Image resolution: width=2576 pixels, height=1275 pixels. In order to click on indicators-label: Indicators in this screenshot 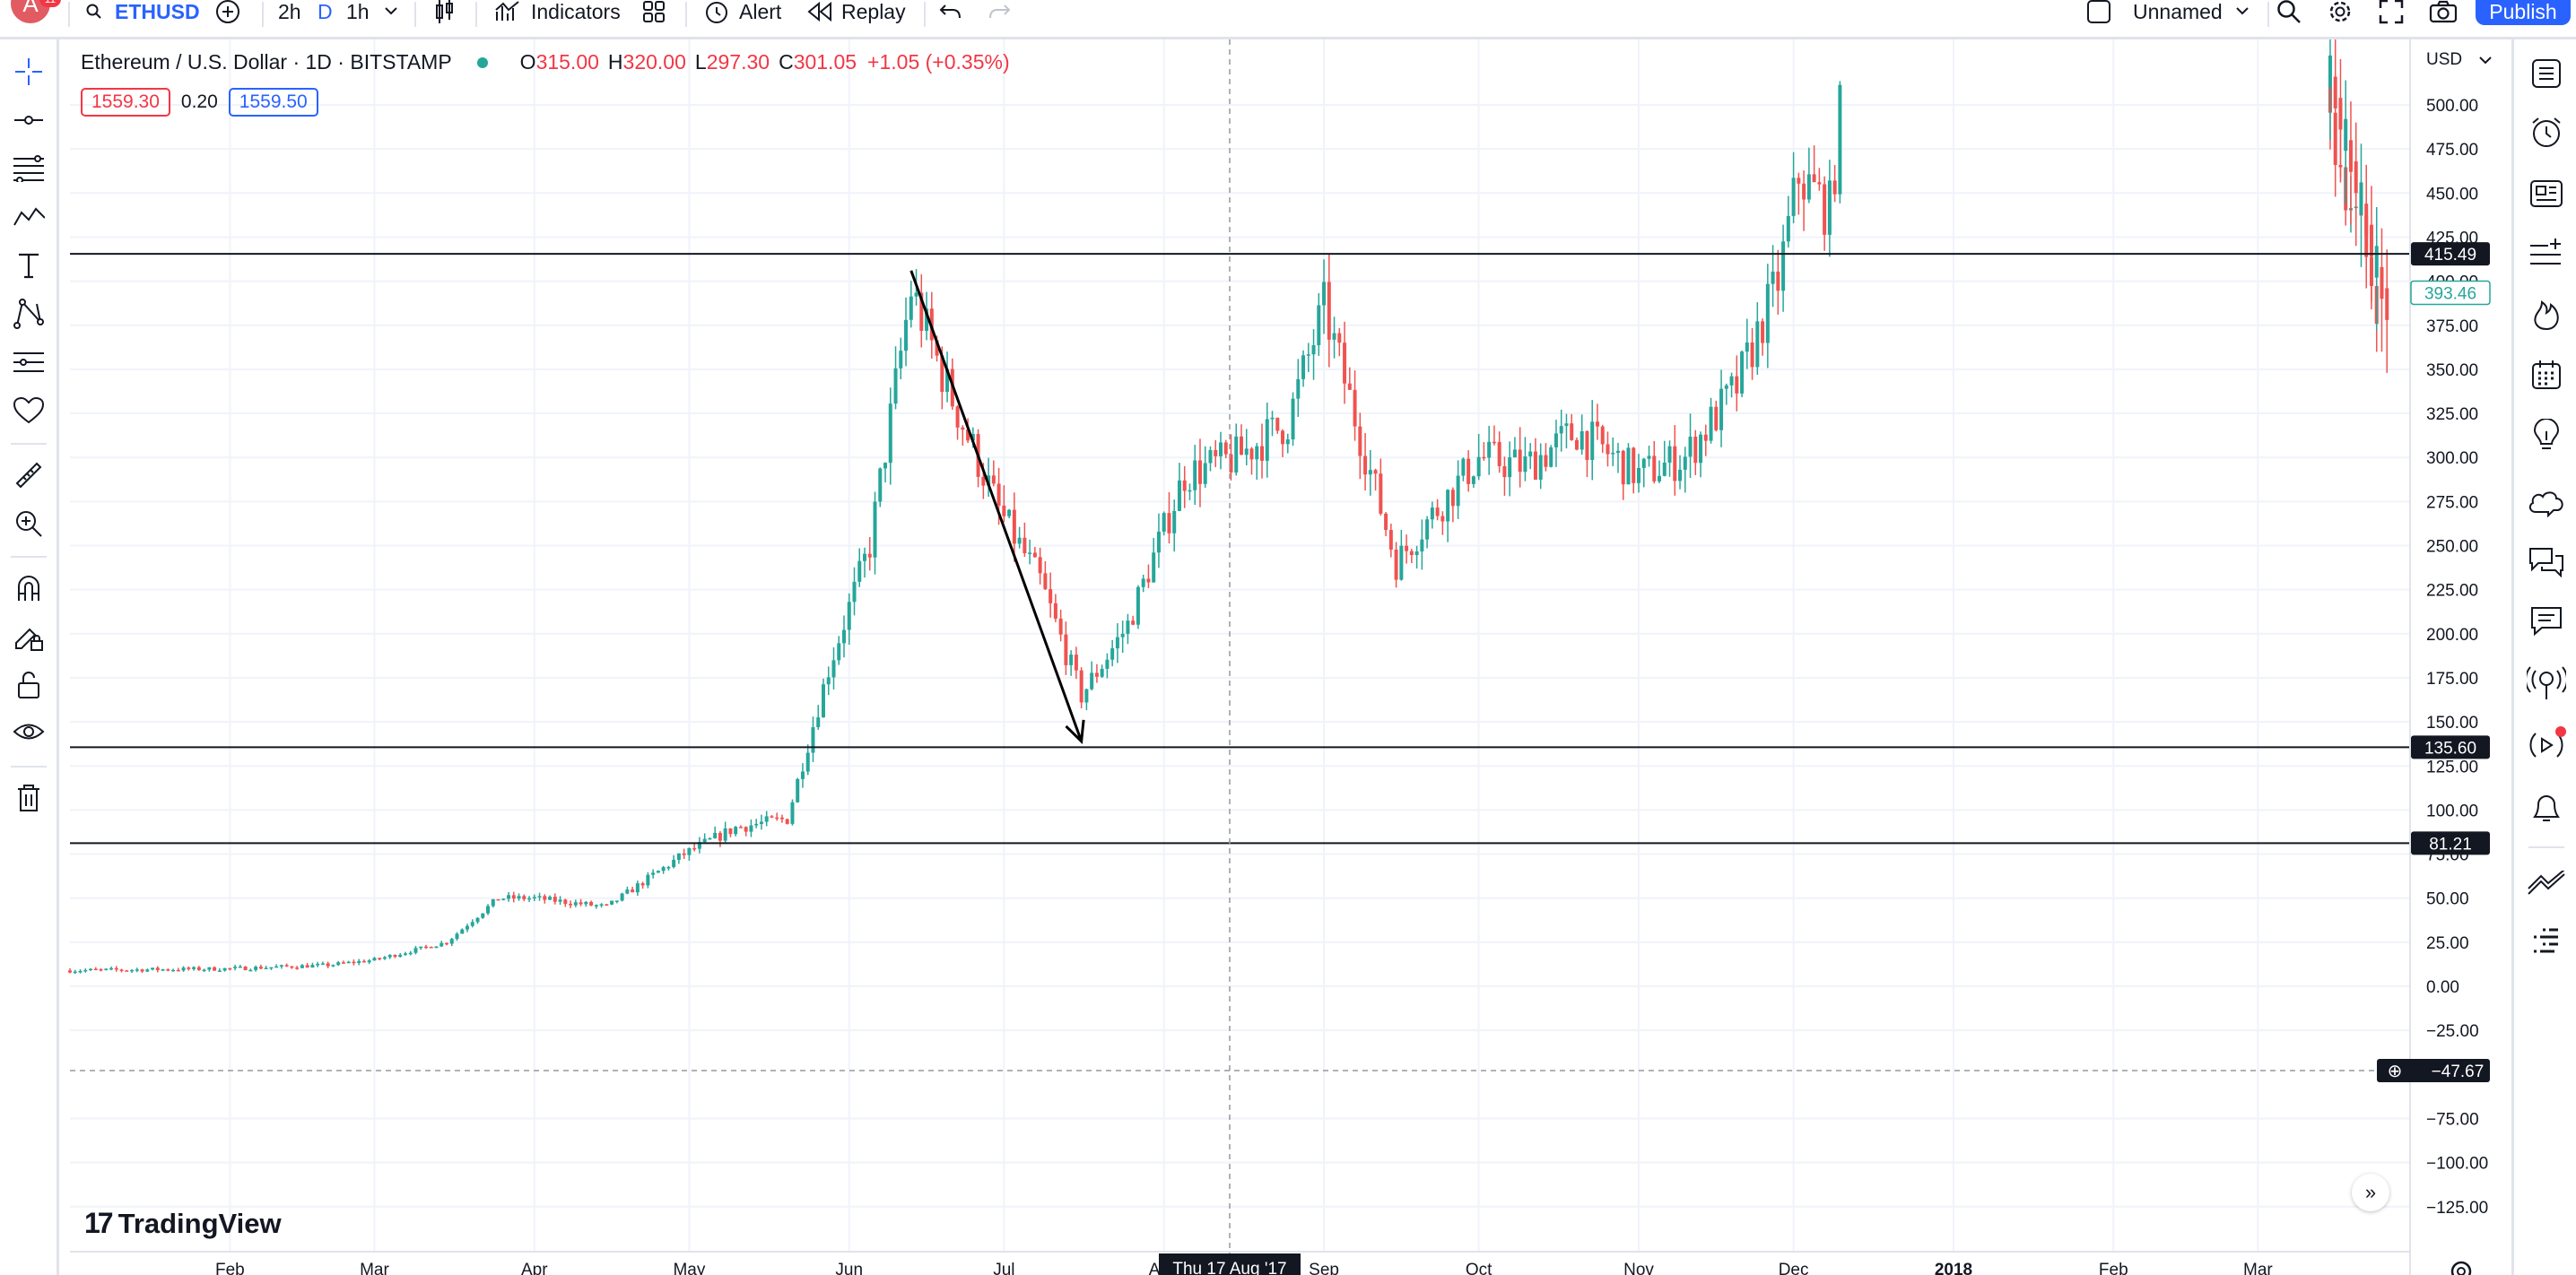, I will do `click(576, 11)`.